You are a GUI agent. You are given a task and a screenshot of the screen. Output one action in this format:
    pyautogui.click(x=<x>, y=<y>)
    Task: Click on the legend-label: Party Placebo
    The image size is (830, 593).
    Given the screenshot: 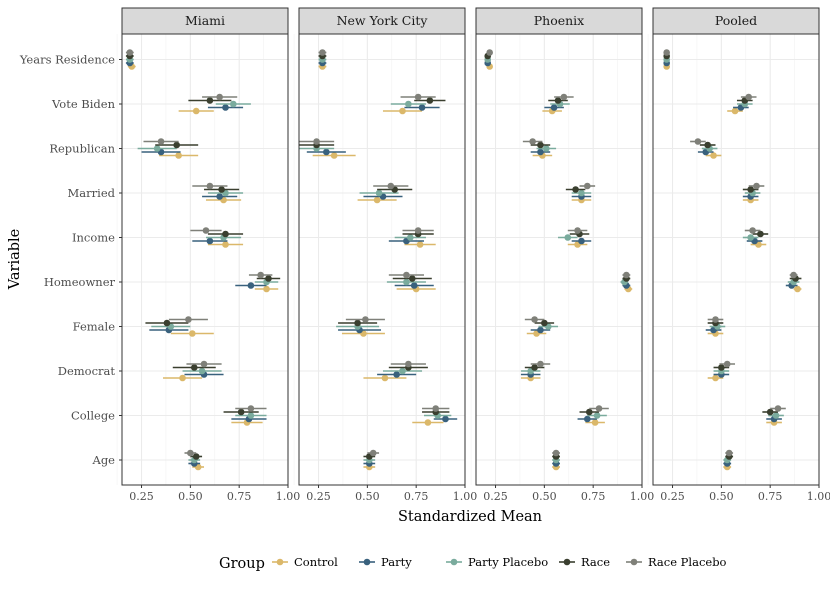 What is the action you would take?
    pyautogui.click(x=508, y=562)
    